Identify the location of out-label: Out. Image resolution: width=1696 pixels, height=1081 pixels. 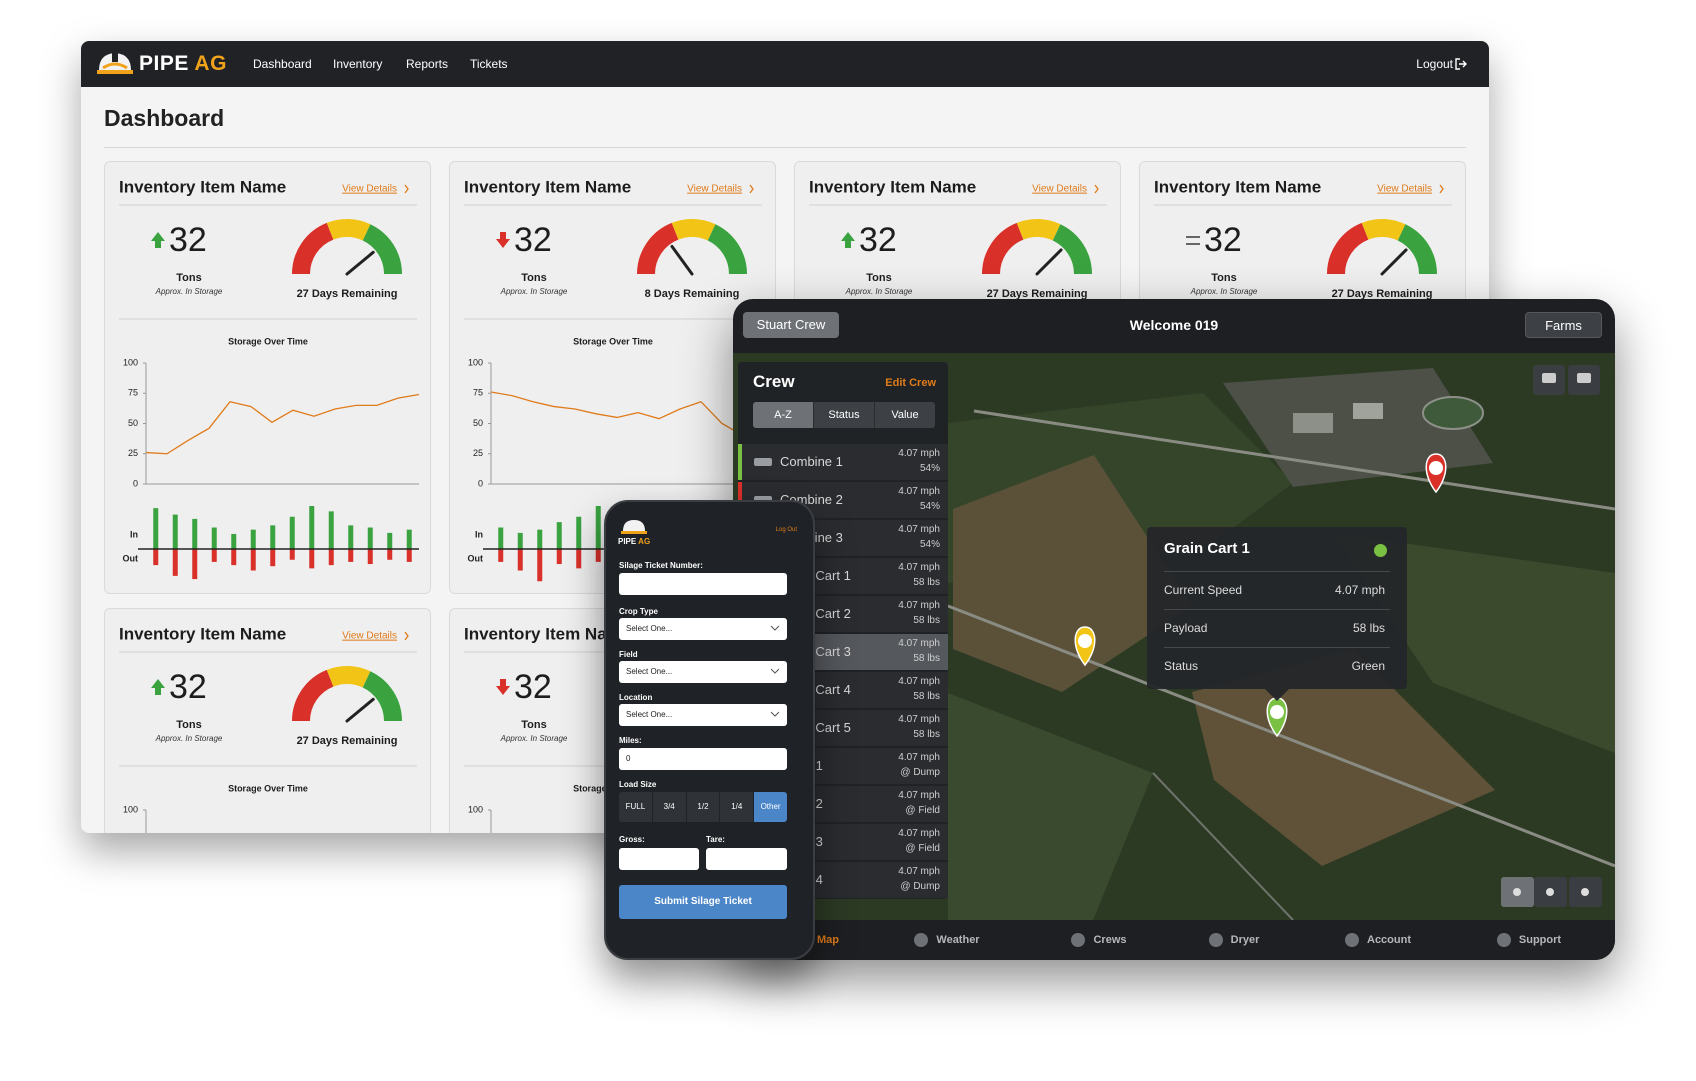
(476, 558).